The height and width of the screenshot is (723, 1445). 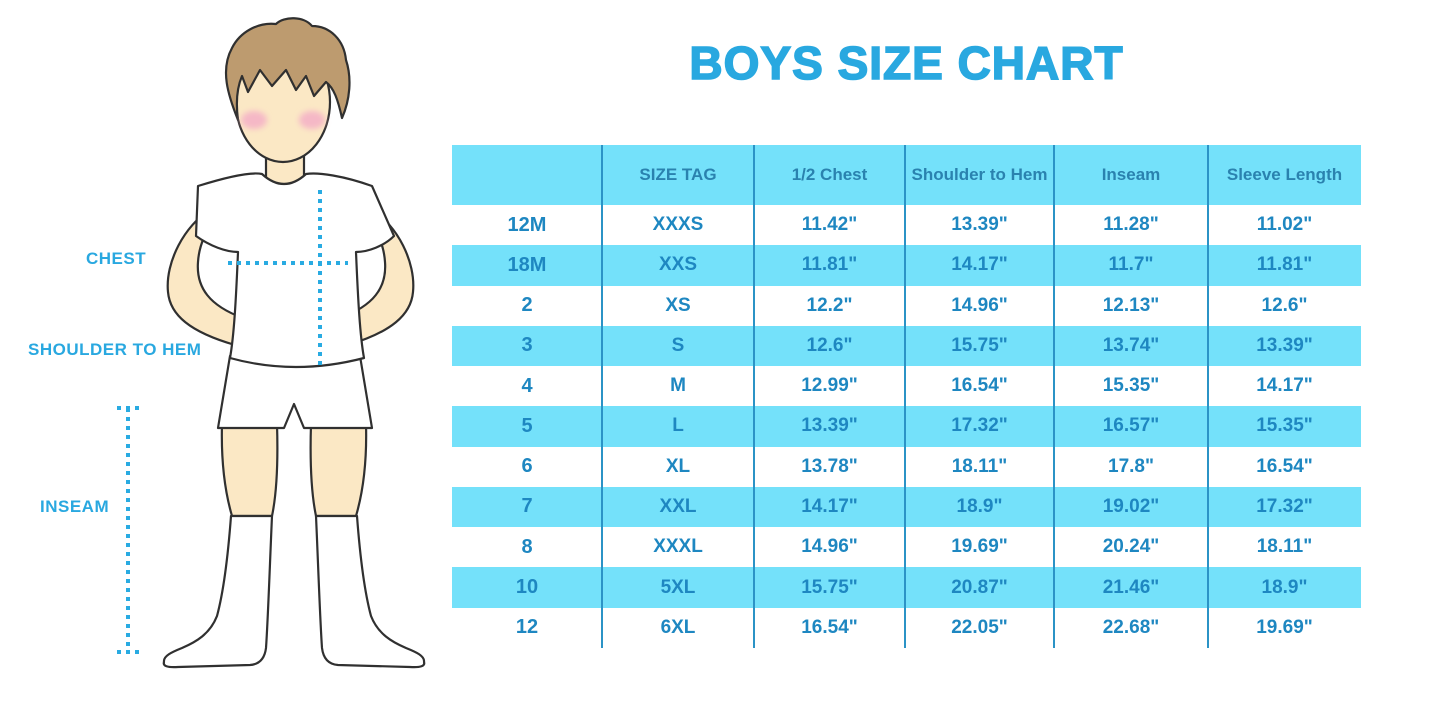 I want to click on table-cell: XXXS, so click(x=678, y=225).